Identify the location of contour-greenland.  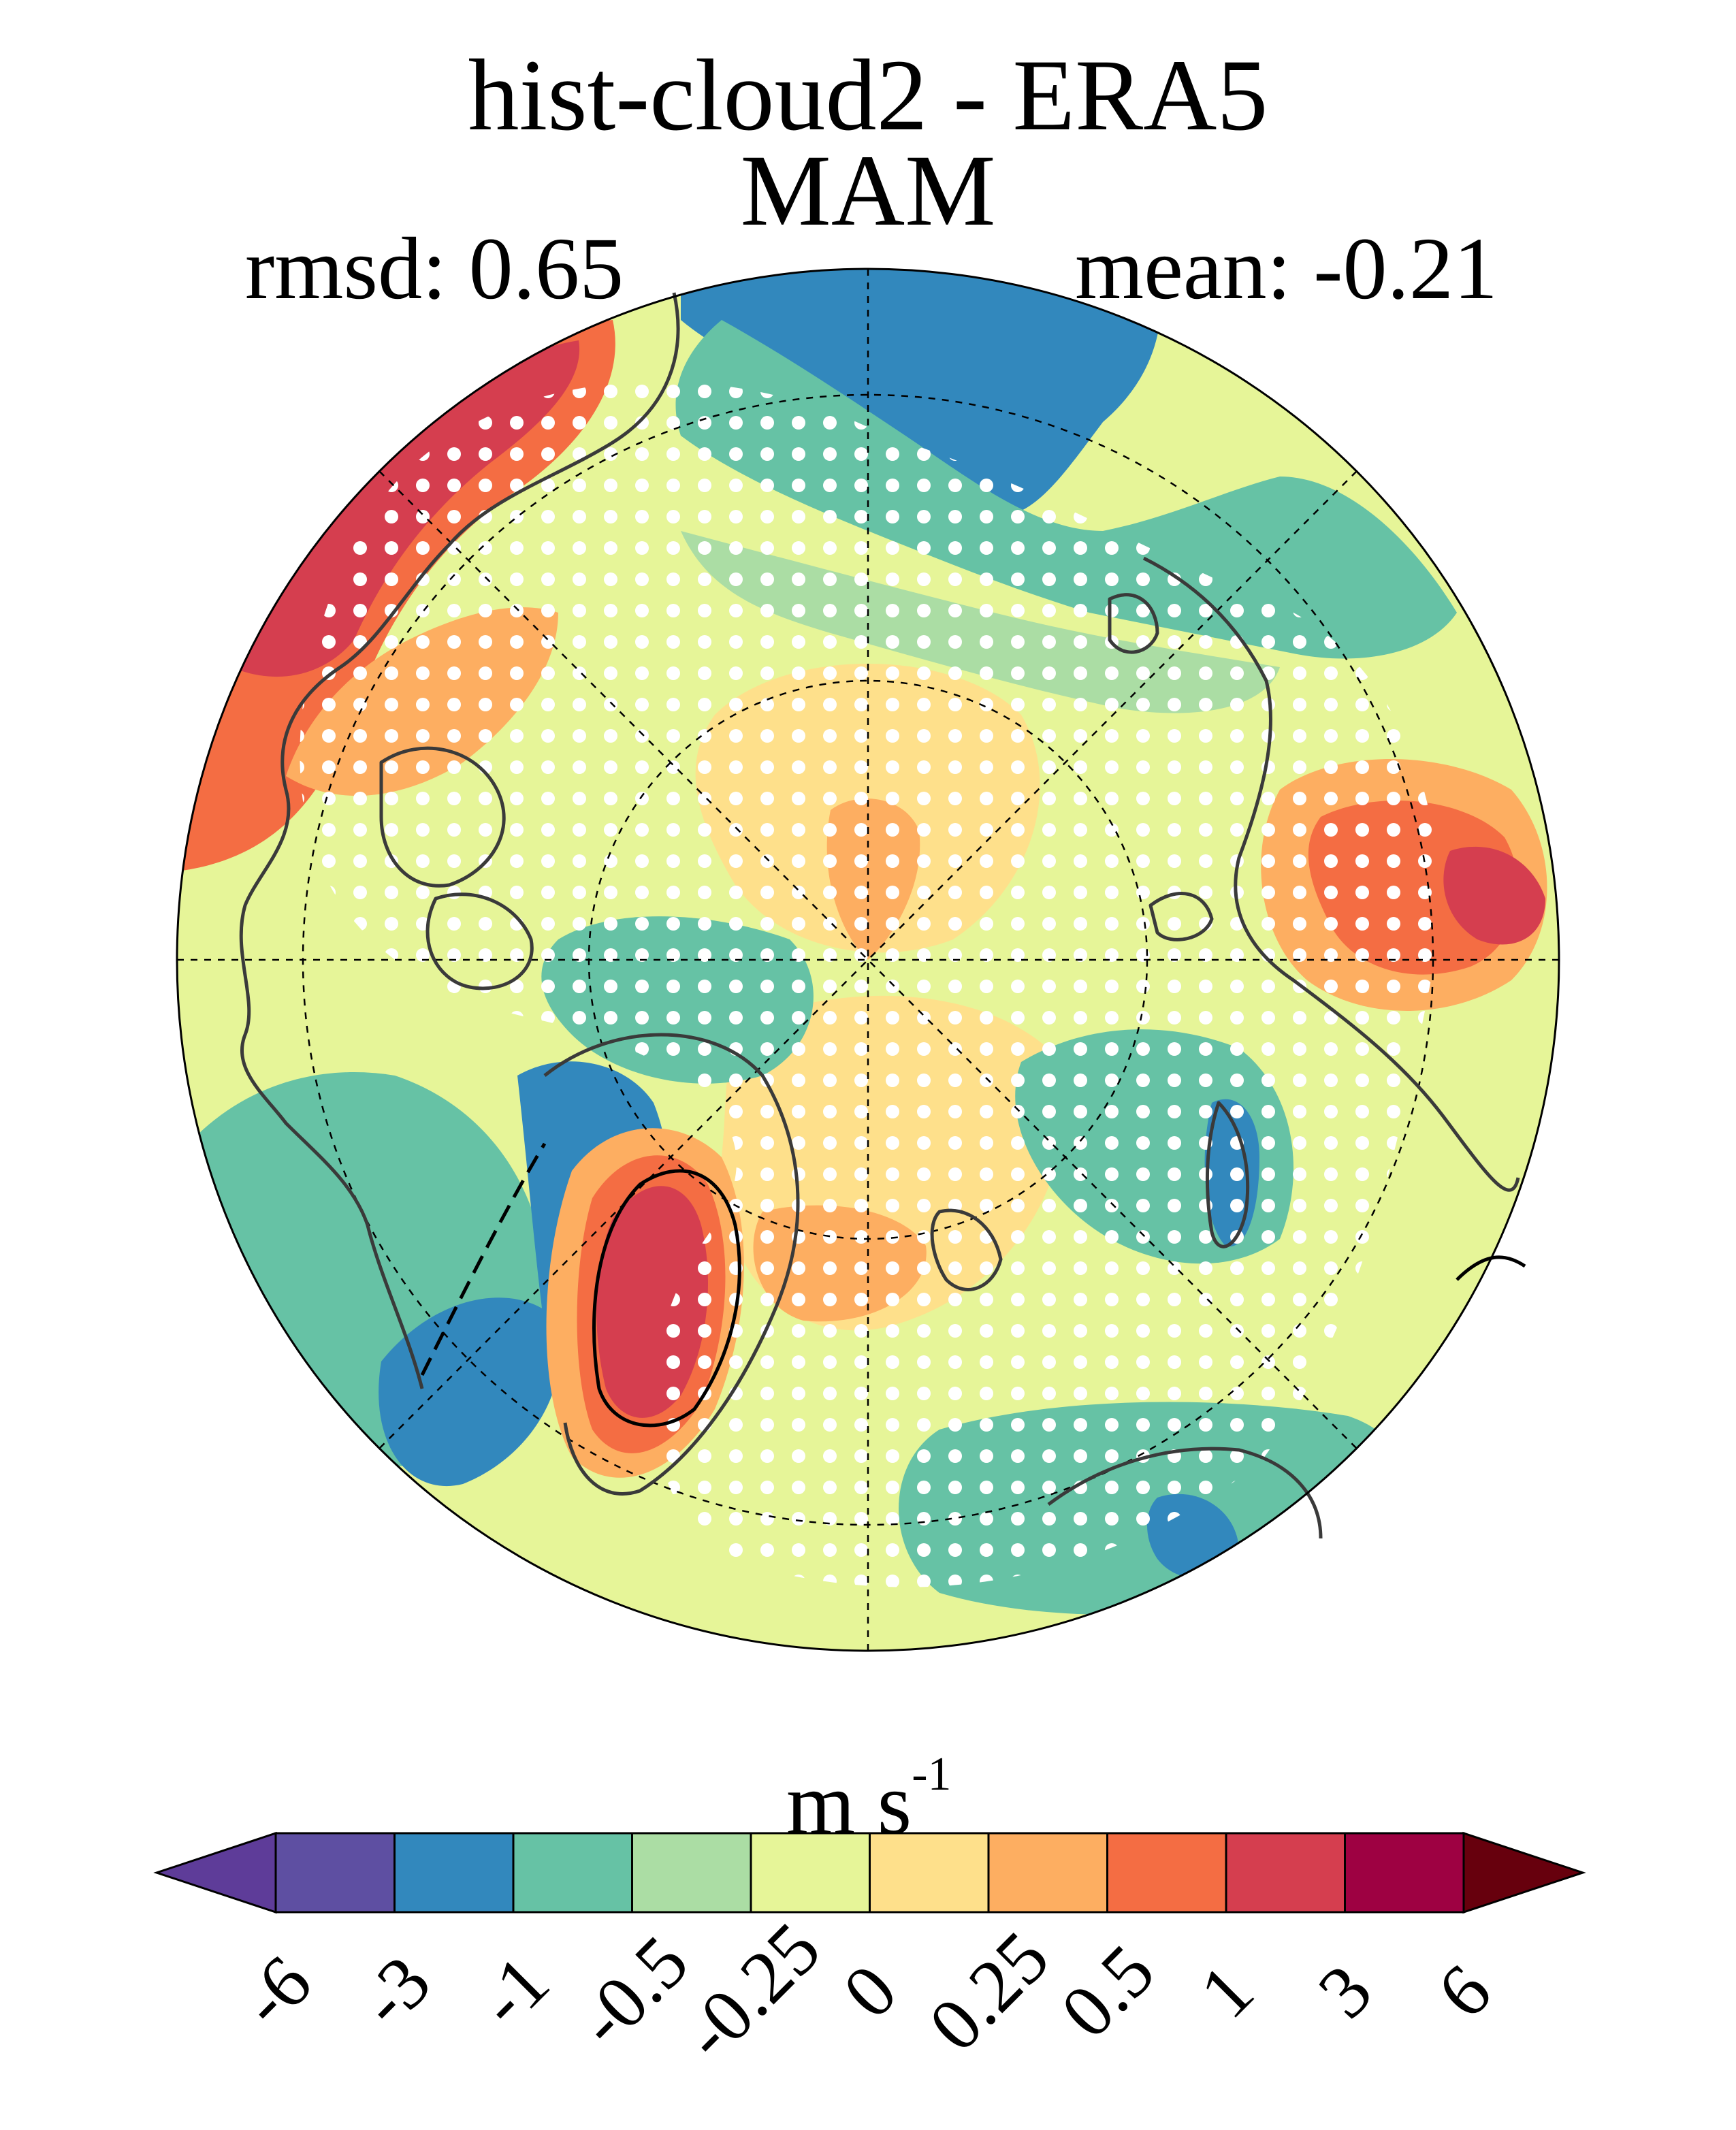
(666, 1298).